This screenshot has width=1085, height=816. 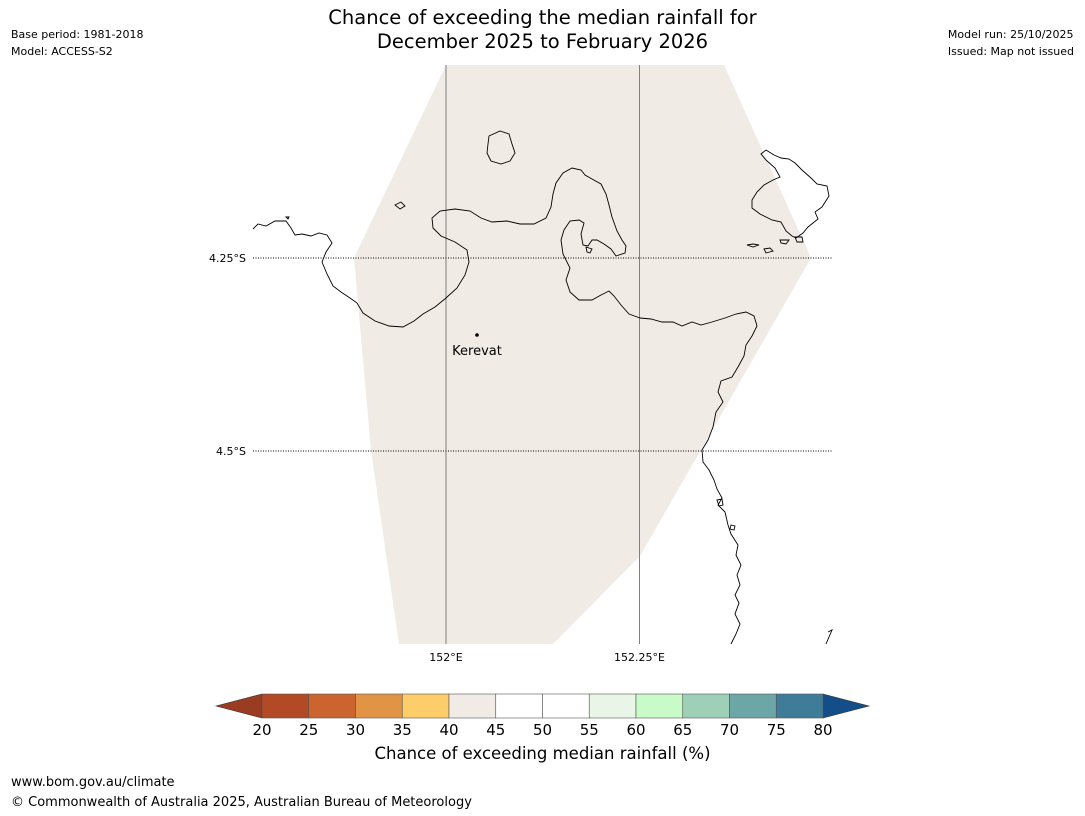 I want to click on colorbar-tick-label: 55, so click(x=589, y=730).